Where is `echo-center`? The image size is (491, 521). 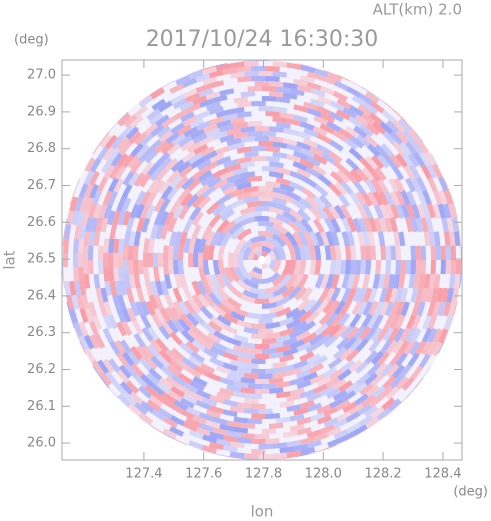 echo-center is located at coordinates (262, 260).